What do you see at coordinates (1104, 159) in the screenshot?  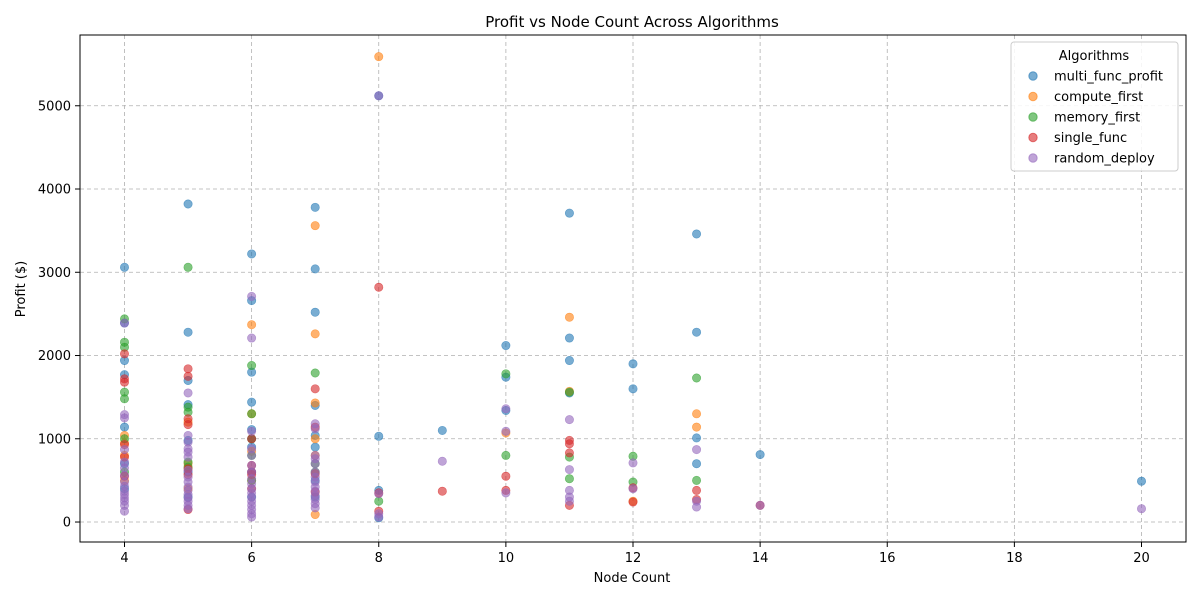 I see `legend-label-random_deploy: random_deploy` at bounding box center [1104, 159].